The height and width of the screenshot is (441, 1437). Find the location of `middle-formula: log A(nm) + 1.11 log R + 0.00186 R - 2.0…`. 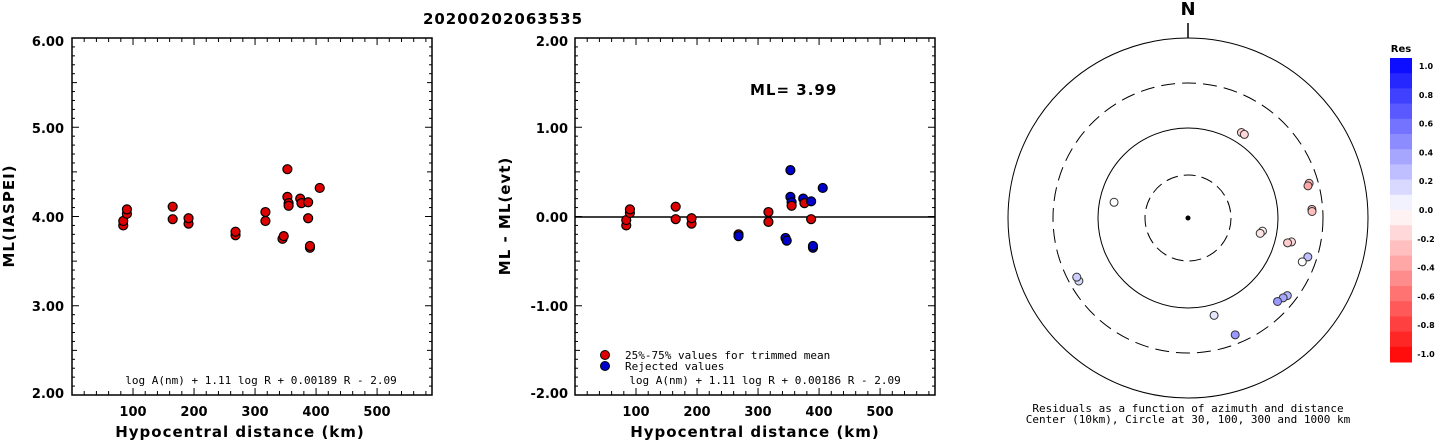

middle-formula: log A(nm) + 1.11 log R + 0.00186 R - 2.0… is located at coordinates (765, 380).